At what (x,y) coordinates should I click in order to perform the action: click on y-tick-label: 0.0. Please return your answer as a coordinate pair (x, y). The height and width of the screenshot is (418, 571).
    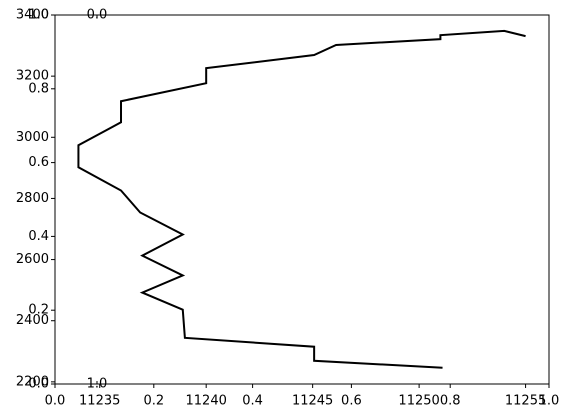
    Looking at the image, I should click on (38, 384).